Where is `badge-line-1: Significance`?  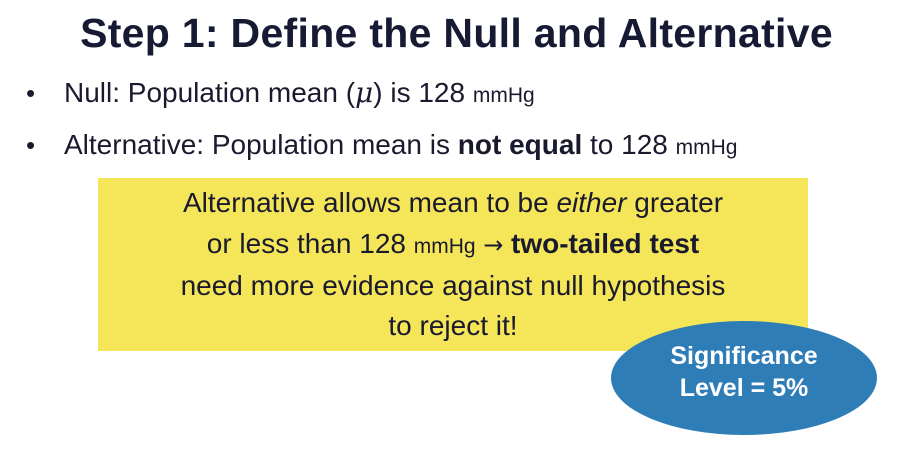
badge-line-1: Significance is located at coordinates (744, 356).